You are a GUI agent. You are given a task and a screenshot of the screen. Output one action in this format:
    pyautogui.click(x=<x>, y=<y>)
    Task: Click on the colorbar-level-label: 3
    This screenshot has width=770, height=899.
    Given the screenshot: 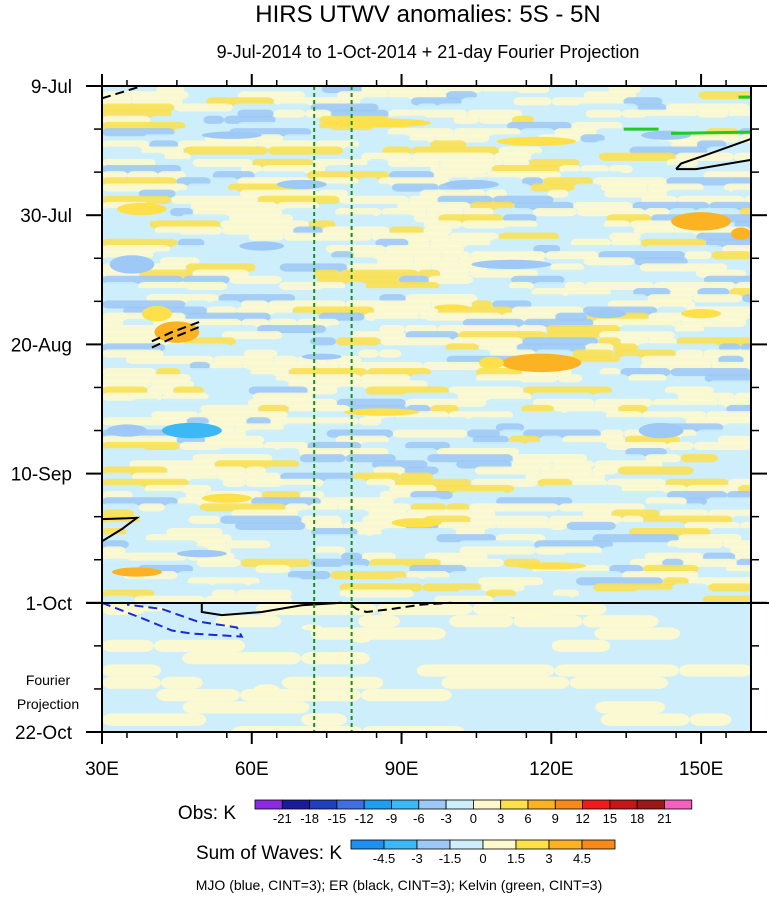 What is the action you would take?
    pyautogui.click(x=500, y=818)
    